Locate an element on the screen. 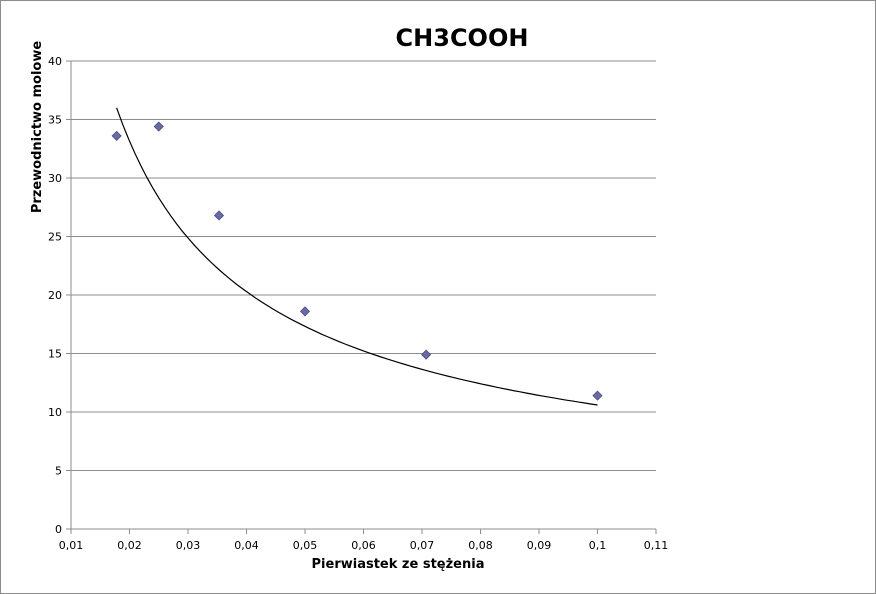 Image resolution: width=876 pixels, height=594 pixels. y-tick-label: 35 is located at coordinates (55, 120).